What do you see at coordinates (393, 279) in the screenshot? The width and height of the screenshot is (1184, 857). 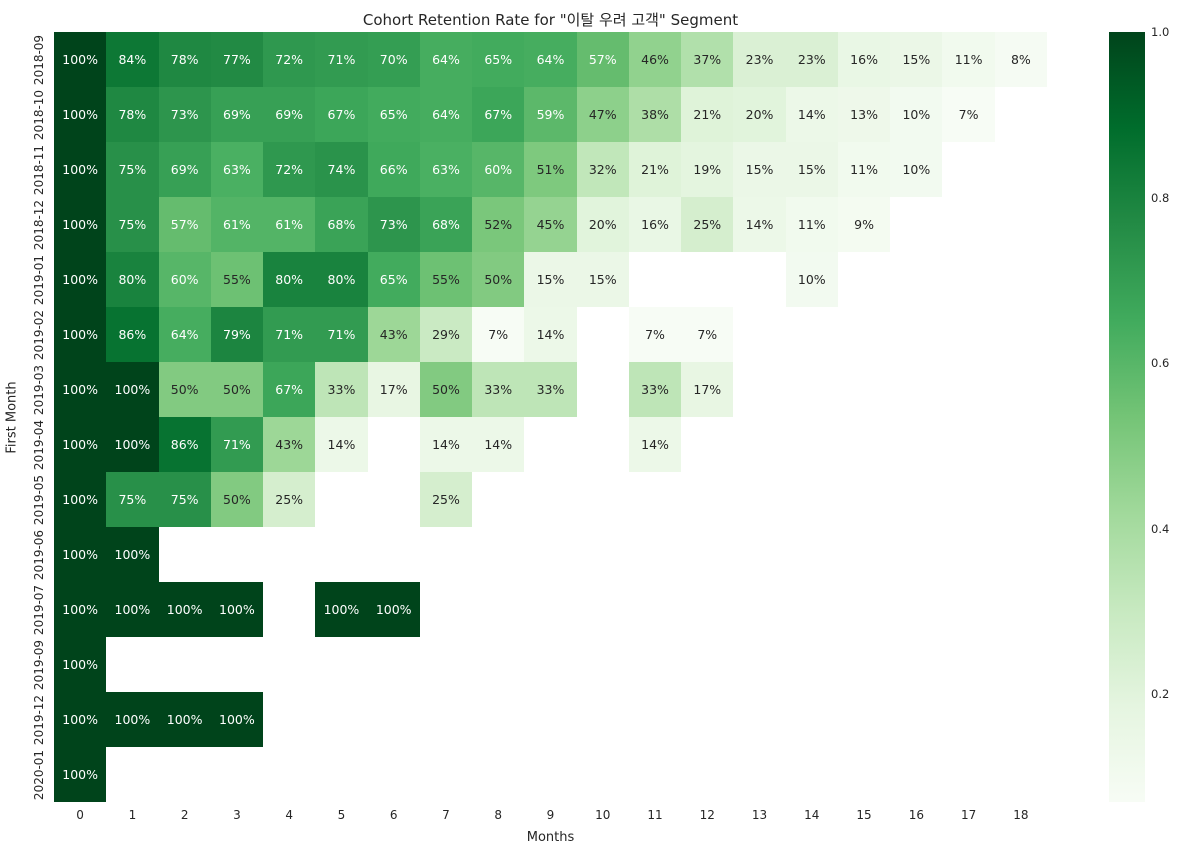 I see `heatmap-cell: 65%` at bounding box center [393, 279].